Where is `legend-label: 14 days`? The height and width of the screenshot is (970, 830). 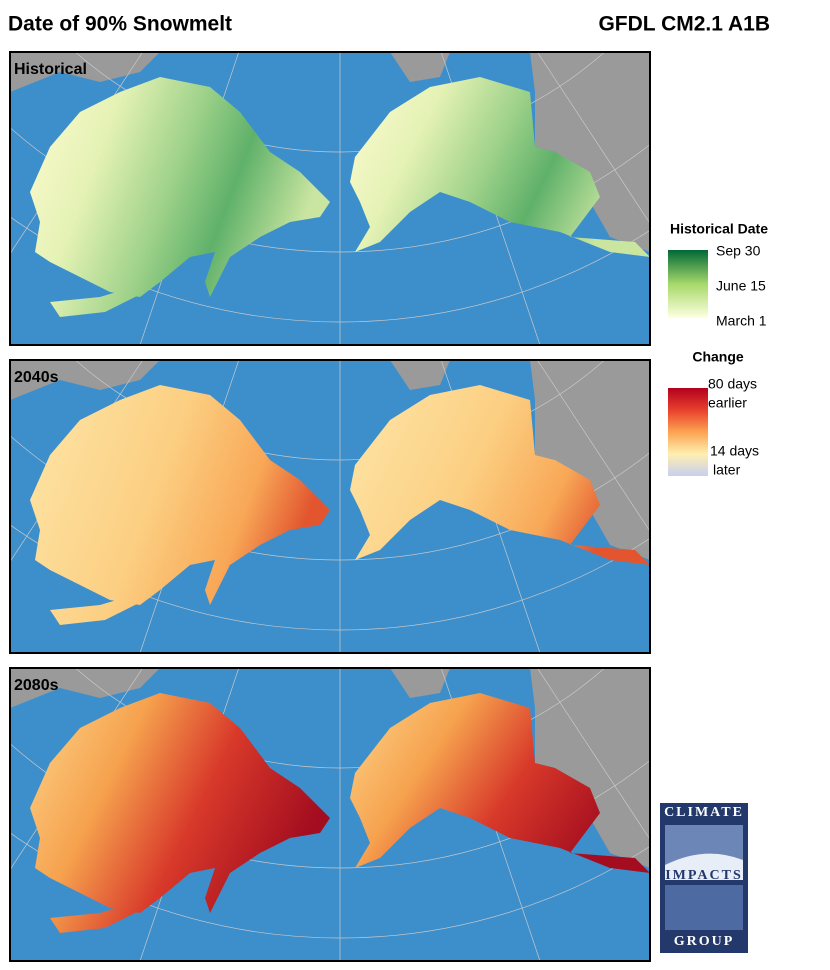 legend-label: 14 days is located at coordinates (734, 451).